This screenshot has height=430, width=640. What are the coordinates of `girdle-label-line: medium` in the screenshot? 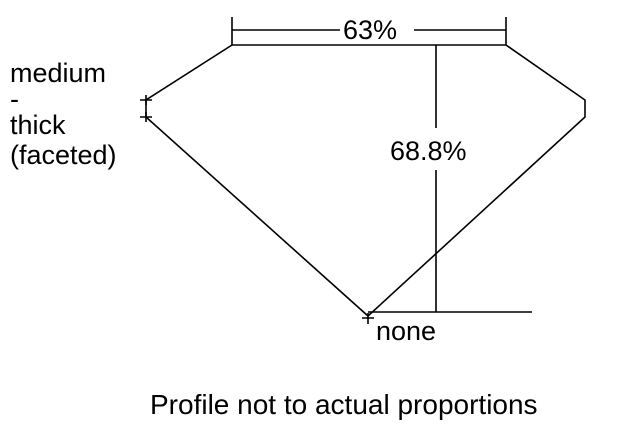 It's located at (58, 73).